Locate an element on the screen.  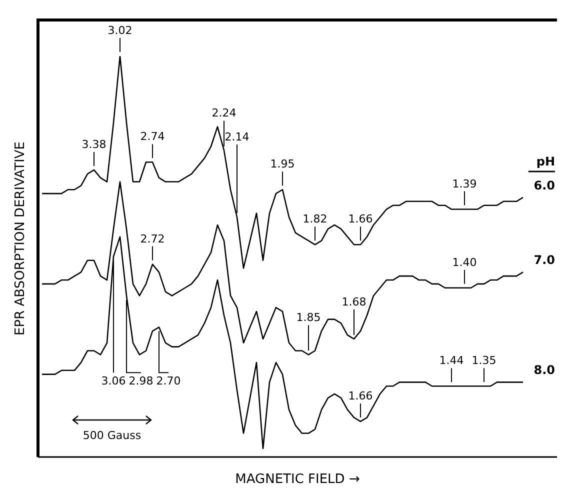
annotation: 1.35 is located at coordinates (484, 361).